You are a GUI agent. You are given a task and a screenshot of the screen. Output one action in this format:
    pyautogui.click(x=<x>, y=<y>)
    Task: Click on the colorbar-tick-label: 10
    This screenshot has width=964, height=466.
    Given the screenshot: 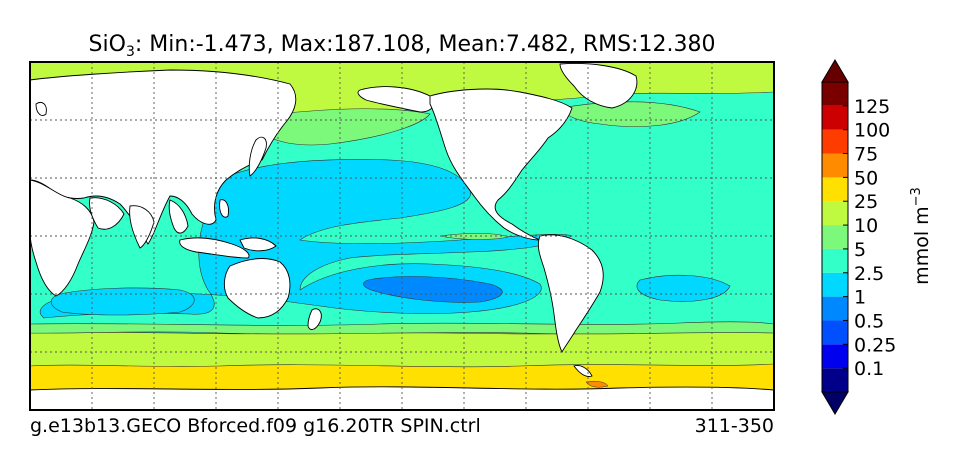 What is the action you would take?
    pyautogui.click(x=866, y=226)
    